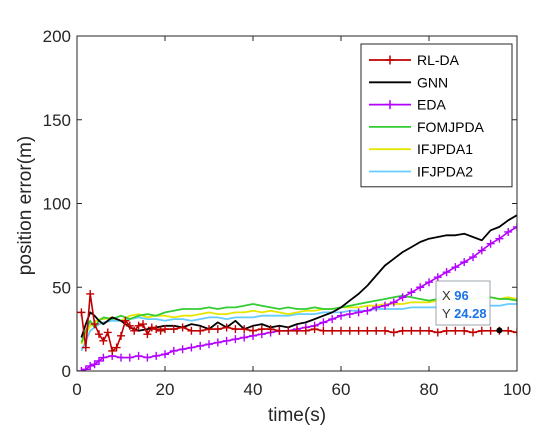 The height and width of the screenshot is (441, 550). What do you see at coordinates (438, 60) in the screenshot?
I see `legend-label: RL-DA` at bounding box center [438, 60].